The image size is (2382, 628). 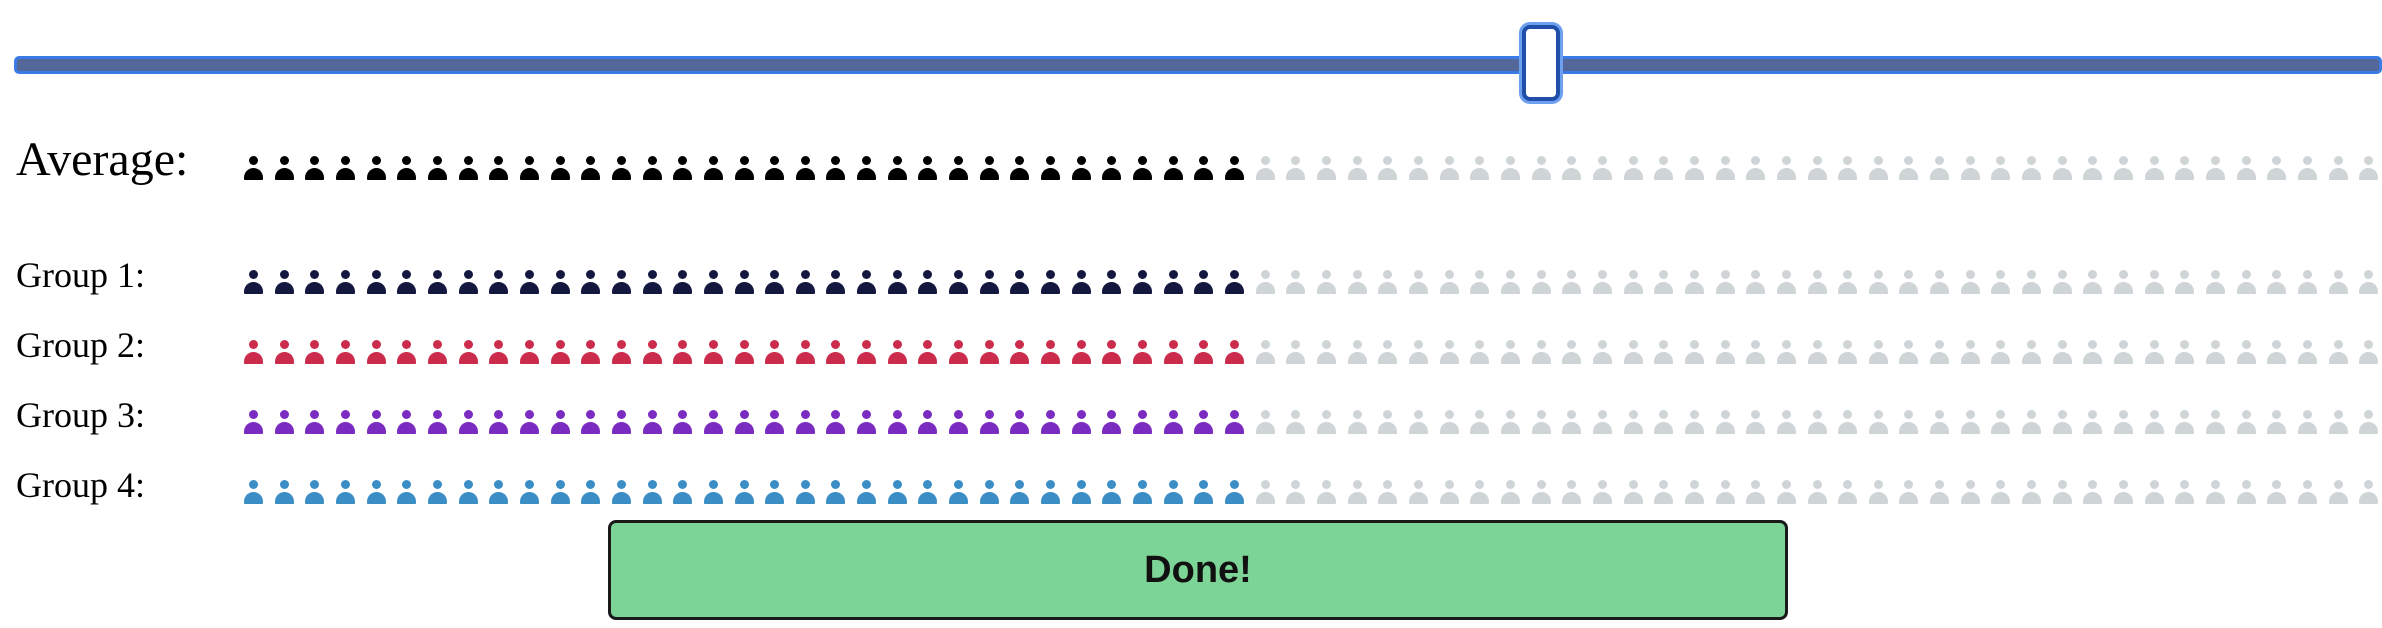 What do you see at coordinates (1310, 344) in the screenshot?
I see `group-2-icon-track` at bounding box center [1310, 344].